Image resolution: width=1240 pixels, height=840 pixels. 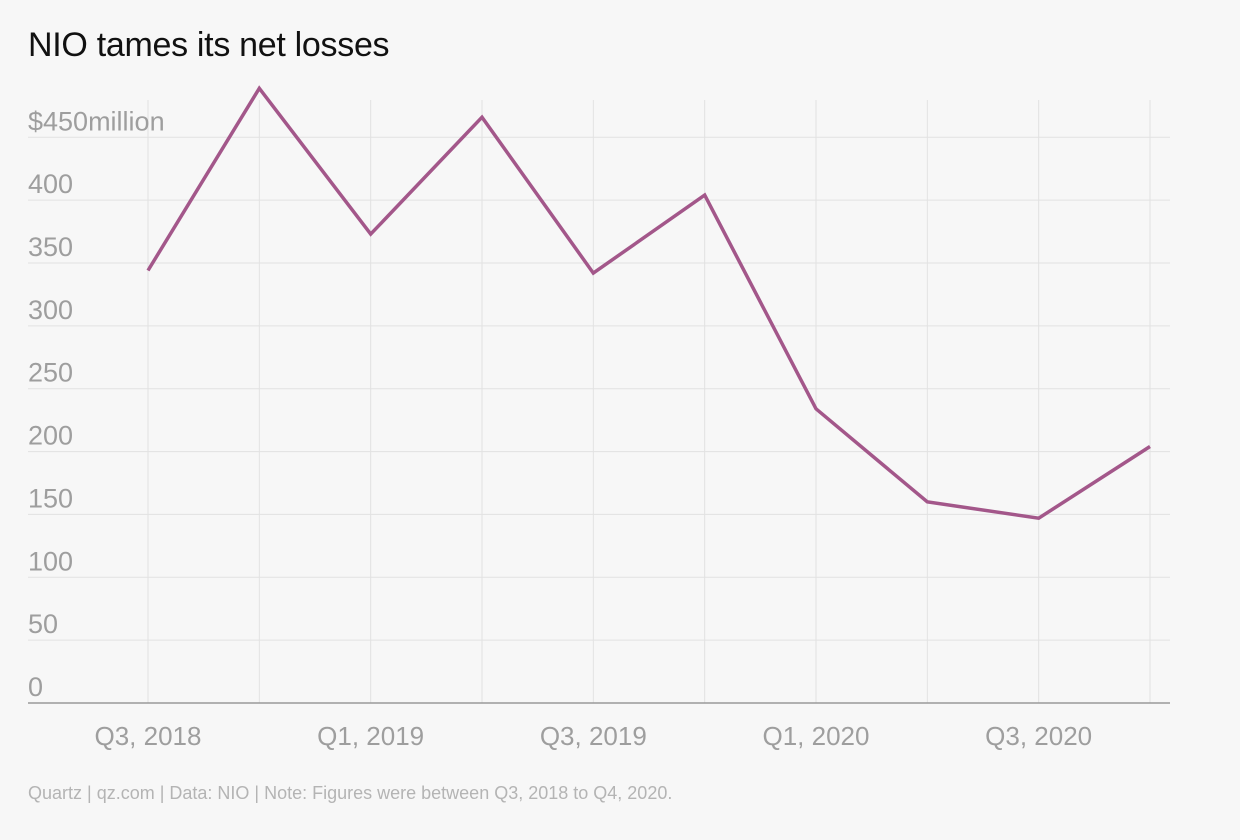 I want to click on y-tick-label: 100, so click(x=50, y=561).